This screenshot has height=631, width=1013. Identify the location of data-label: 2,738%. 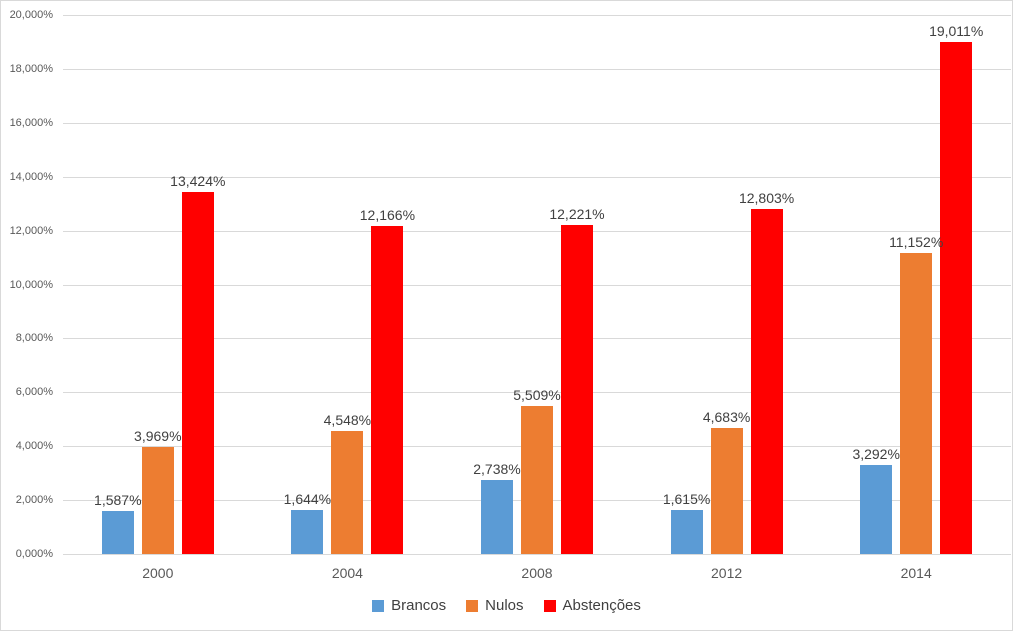
(497, 469).